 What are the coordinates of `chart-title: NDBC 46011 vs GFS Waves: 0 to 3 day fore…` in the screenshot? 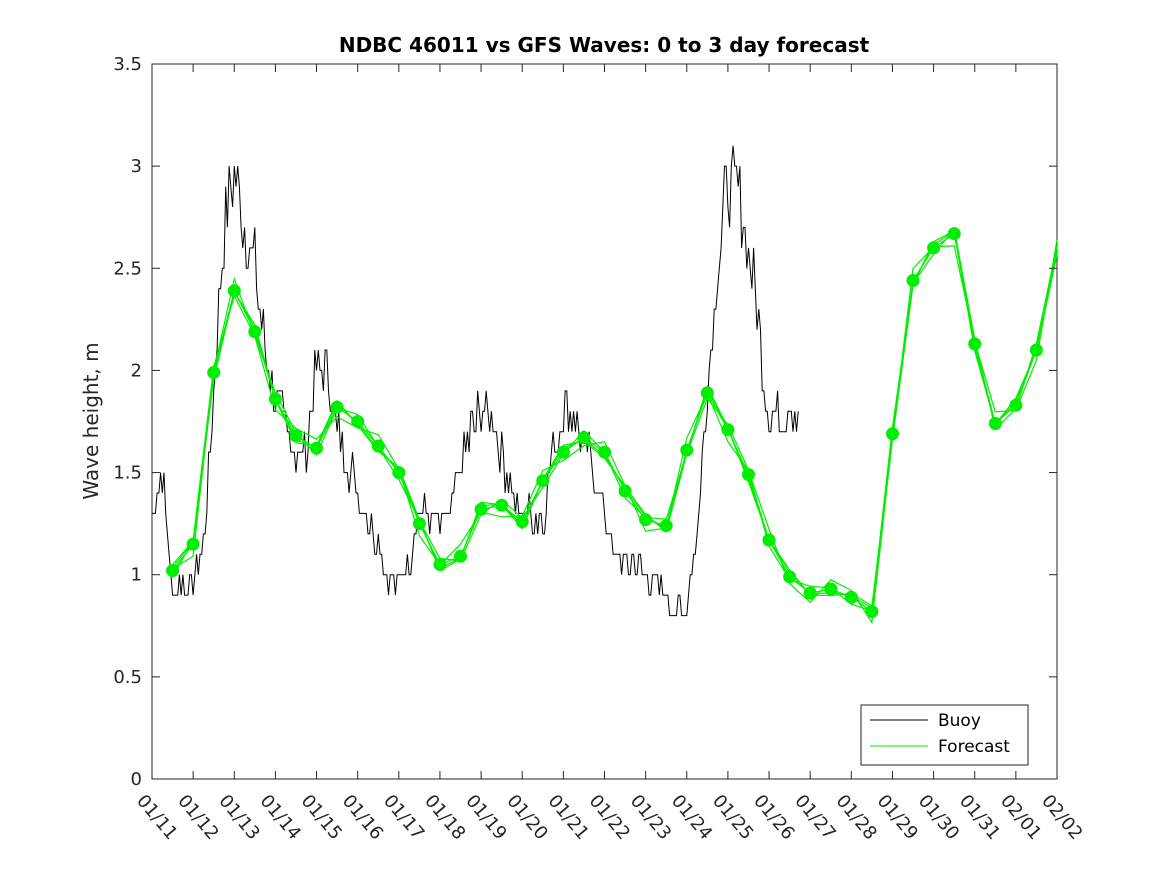 It's located at (604, 45).